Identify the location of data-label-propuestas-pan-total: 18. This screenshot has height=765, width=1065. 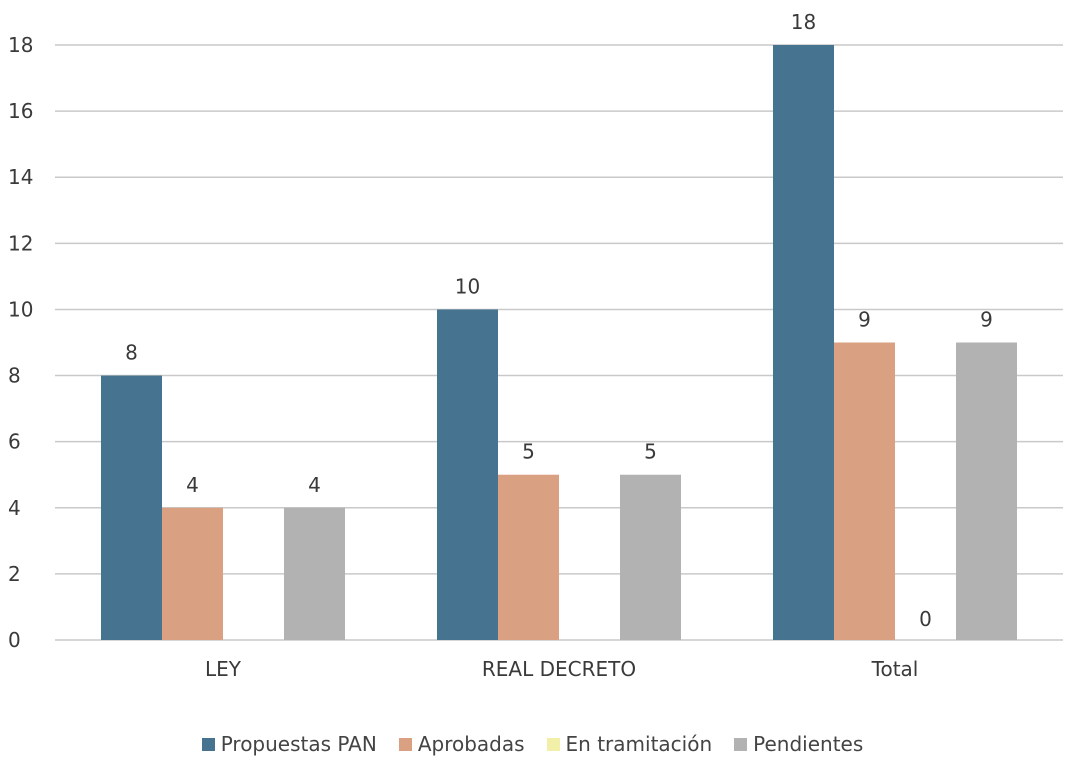
(803, 22).